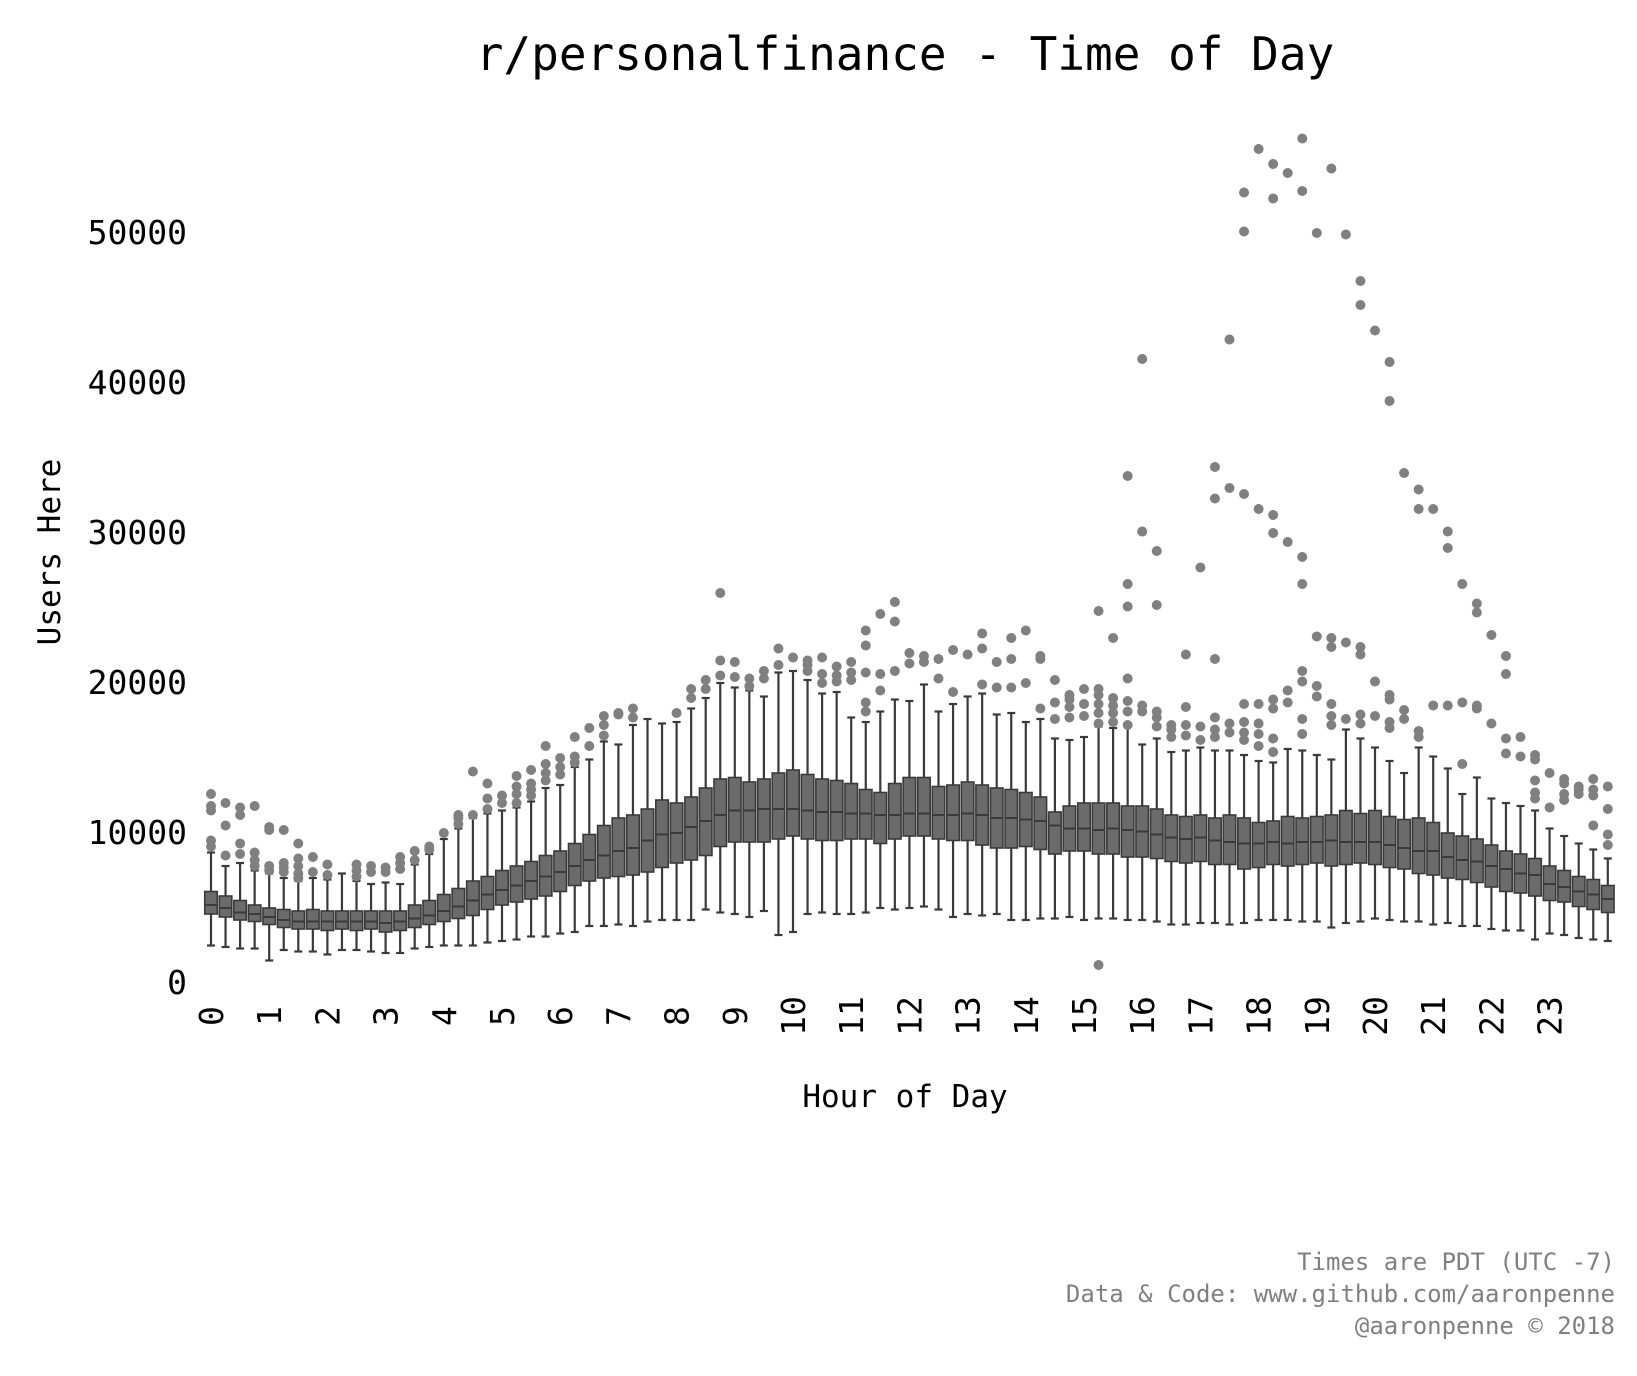 This screenshot has width=1637, height=1376. I want to click on x-tick-label: 16, so click(1142, 1016).